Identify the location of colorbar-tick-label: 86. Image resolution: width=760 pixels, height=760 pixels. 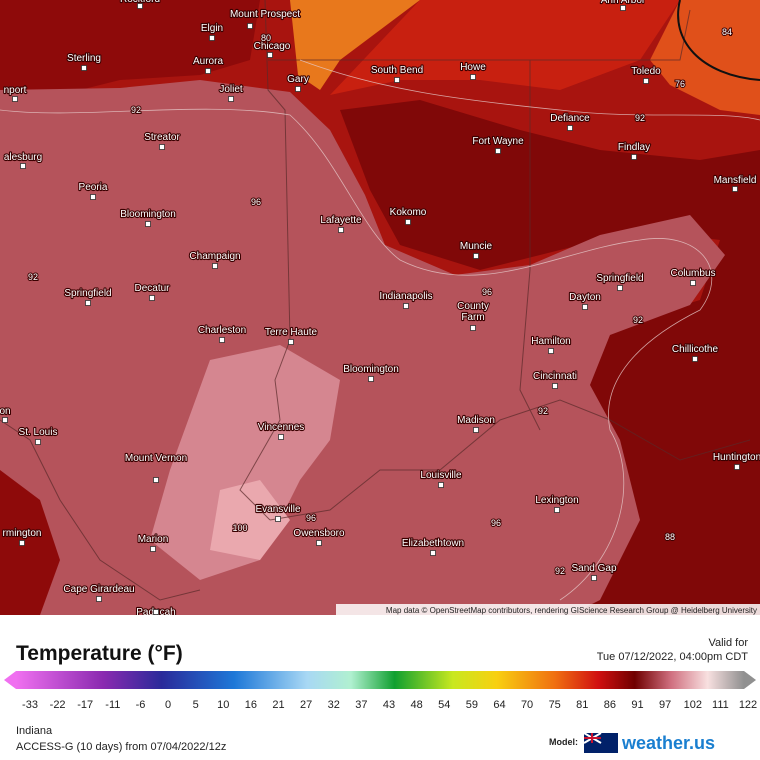
(610, 705).